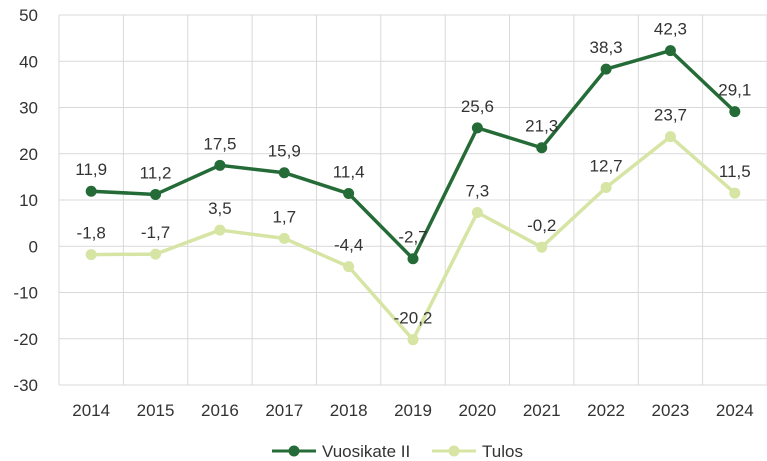  What do you see at coordinates (220, 410) in the screenshot?
I see `x-tick-label: 2016` at bounding box center [220, 410].